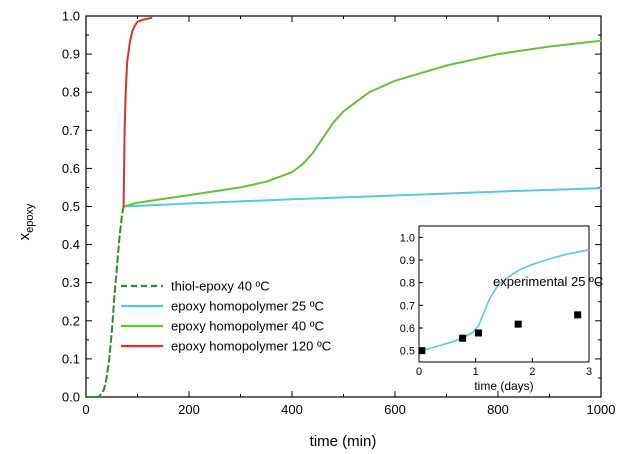 This screenshot has height=454, width=640. I want to click on inset-y-tick-label: 0.6, so click(407, 329).